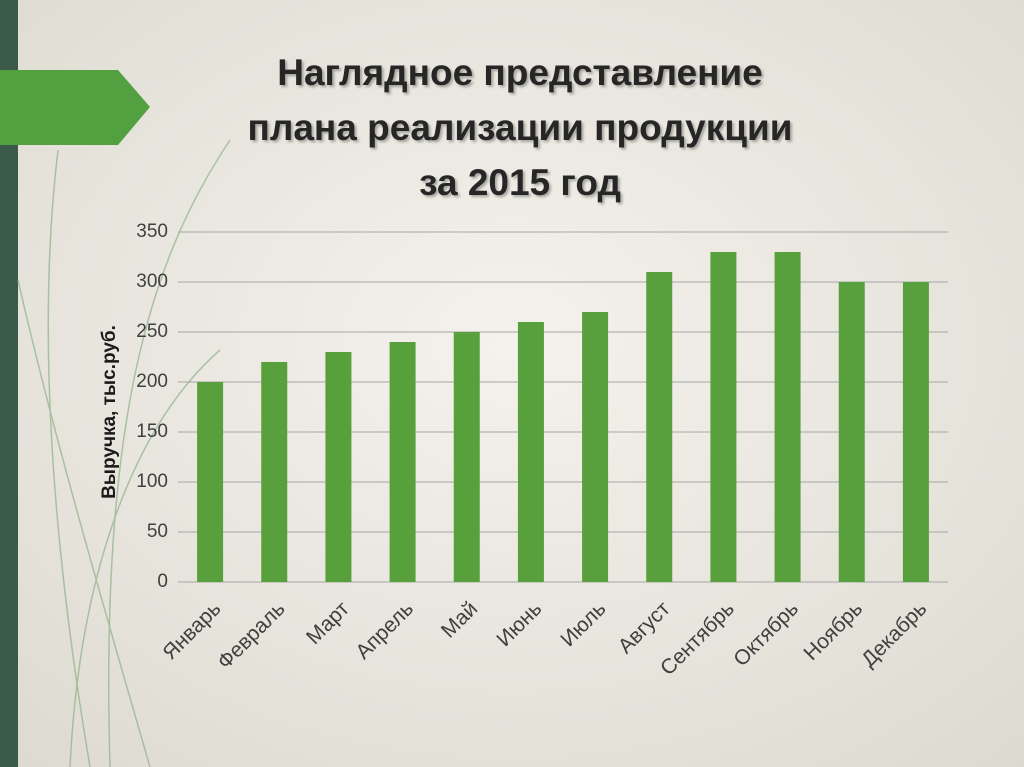 The height and width of the screenshot is (767, 1024). What do you see at coordinates (109, 412) in the screenshot?
I see `y-axis-label: Выручка, тыс.руб.` at bounding box center [109, 412].